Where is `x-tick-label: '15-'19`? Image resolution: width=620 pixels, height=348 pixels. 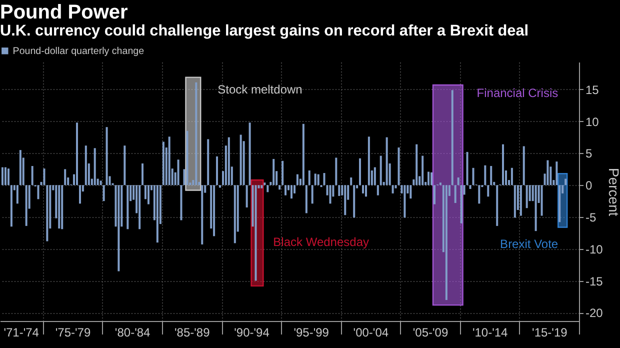
x-tick-label: '15-'19 is located at coordinates (550, 333).